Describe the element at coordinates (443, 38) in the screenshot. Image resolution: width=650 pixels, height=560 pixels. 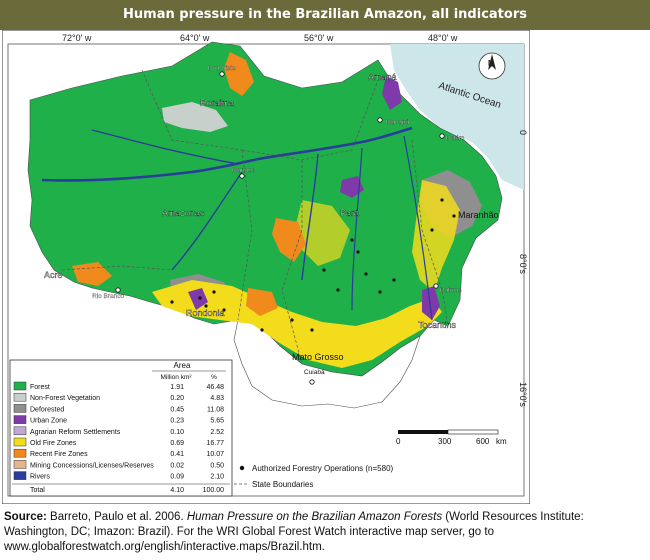
I see `longitude-label-48: 48°0' w` at that location.